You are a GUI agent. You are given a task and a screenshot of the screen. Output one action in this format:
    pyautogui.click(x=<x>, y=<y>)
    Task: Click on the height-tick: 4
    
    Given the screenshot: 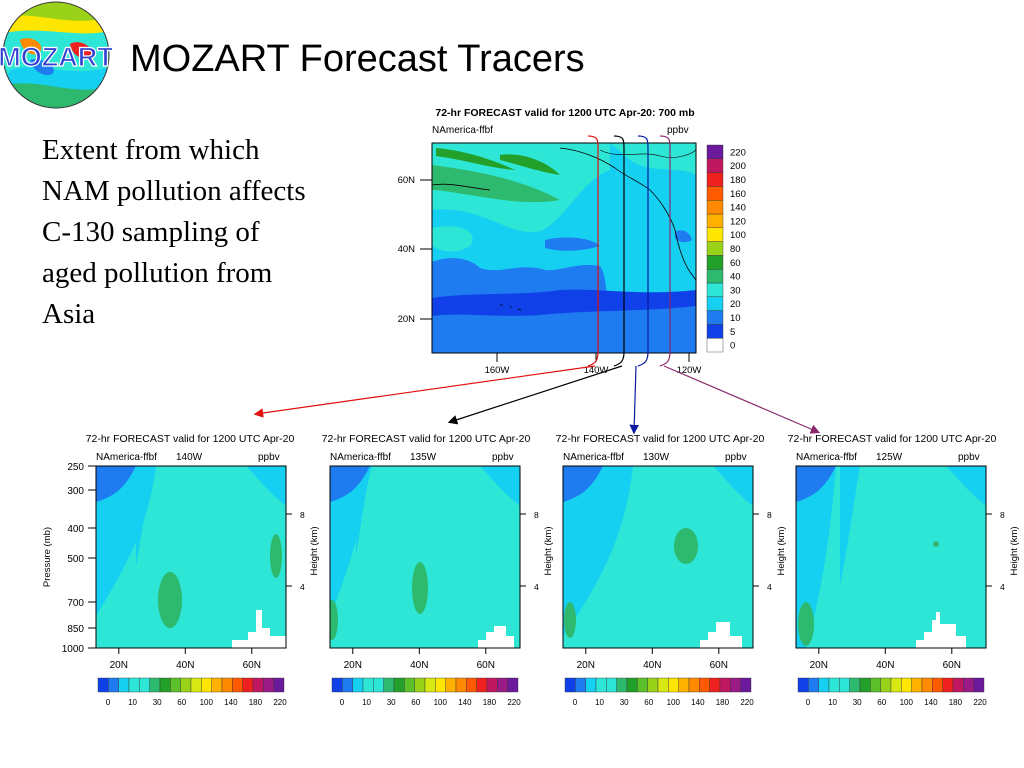 What is the action you would take?
    pyautogui.click(x=536, y=587)
    